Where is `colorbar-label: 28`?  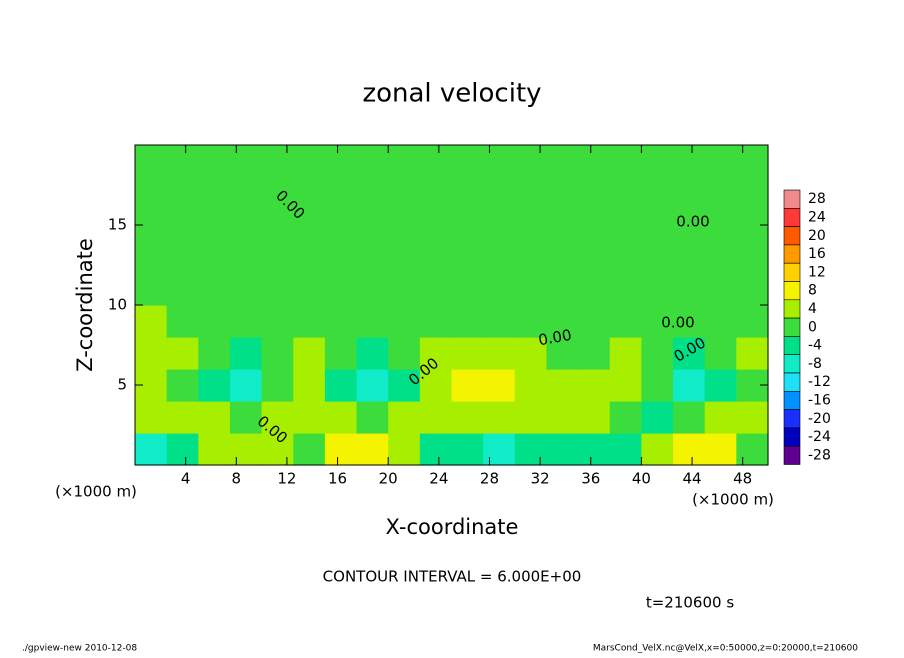 colorbar-label: 28 is located at coordinates (817, 199).